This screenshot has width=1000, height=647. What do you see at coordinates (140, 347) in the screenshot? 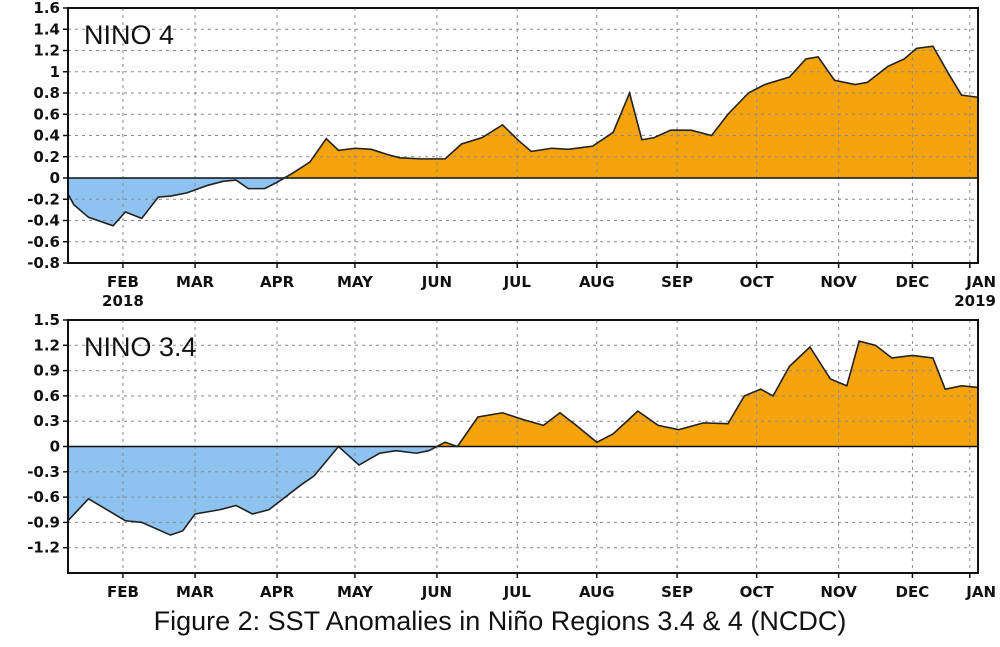
I see `panel-title: NINO 3.4` at bounding box center [140, 347].